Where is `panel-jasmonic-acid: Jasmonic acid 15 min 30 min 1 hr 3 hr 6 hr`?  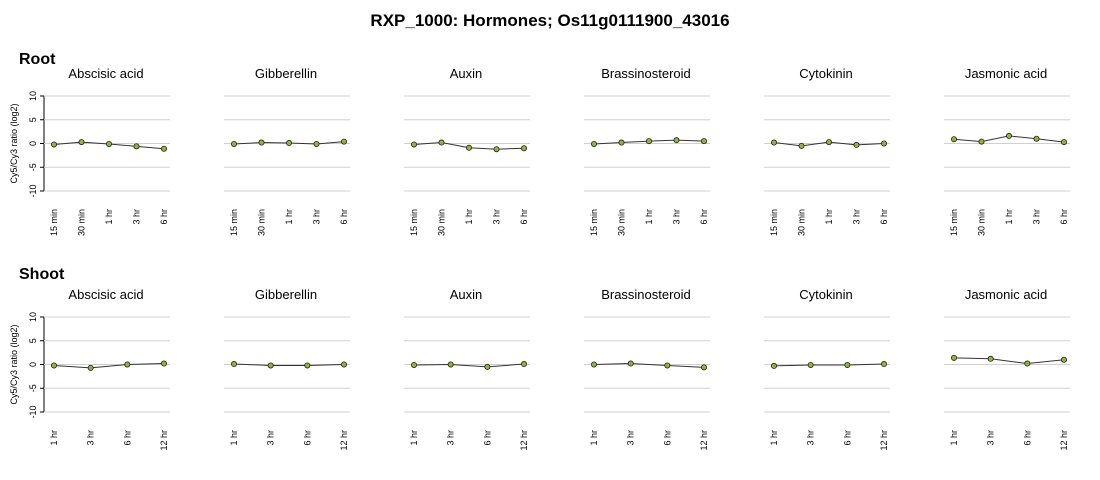
panel-jasmonic-acid: Jasmonic acid 15 min 30 min 1 hr 3 hr 6 hr is located at coordinates (1007, 151).